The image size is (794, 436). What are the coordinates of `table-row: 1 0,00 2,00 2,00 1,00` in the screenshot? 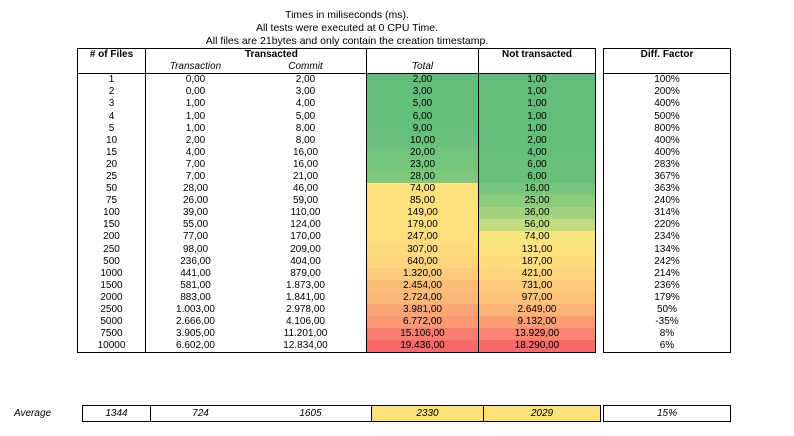 It's located at (336, 80).